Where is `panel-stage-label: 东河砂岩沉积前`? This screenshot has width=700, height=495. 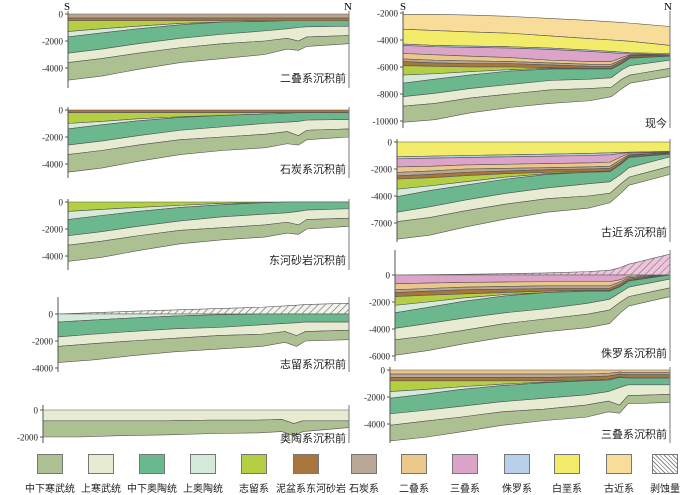
panel-stage-label: 东河砂岩沉积前 is located at coordinates (307, 260).